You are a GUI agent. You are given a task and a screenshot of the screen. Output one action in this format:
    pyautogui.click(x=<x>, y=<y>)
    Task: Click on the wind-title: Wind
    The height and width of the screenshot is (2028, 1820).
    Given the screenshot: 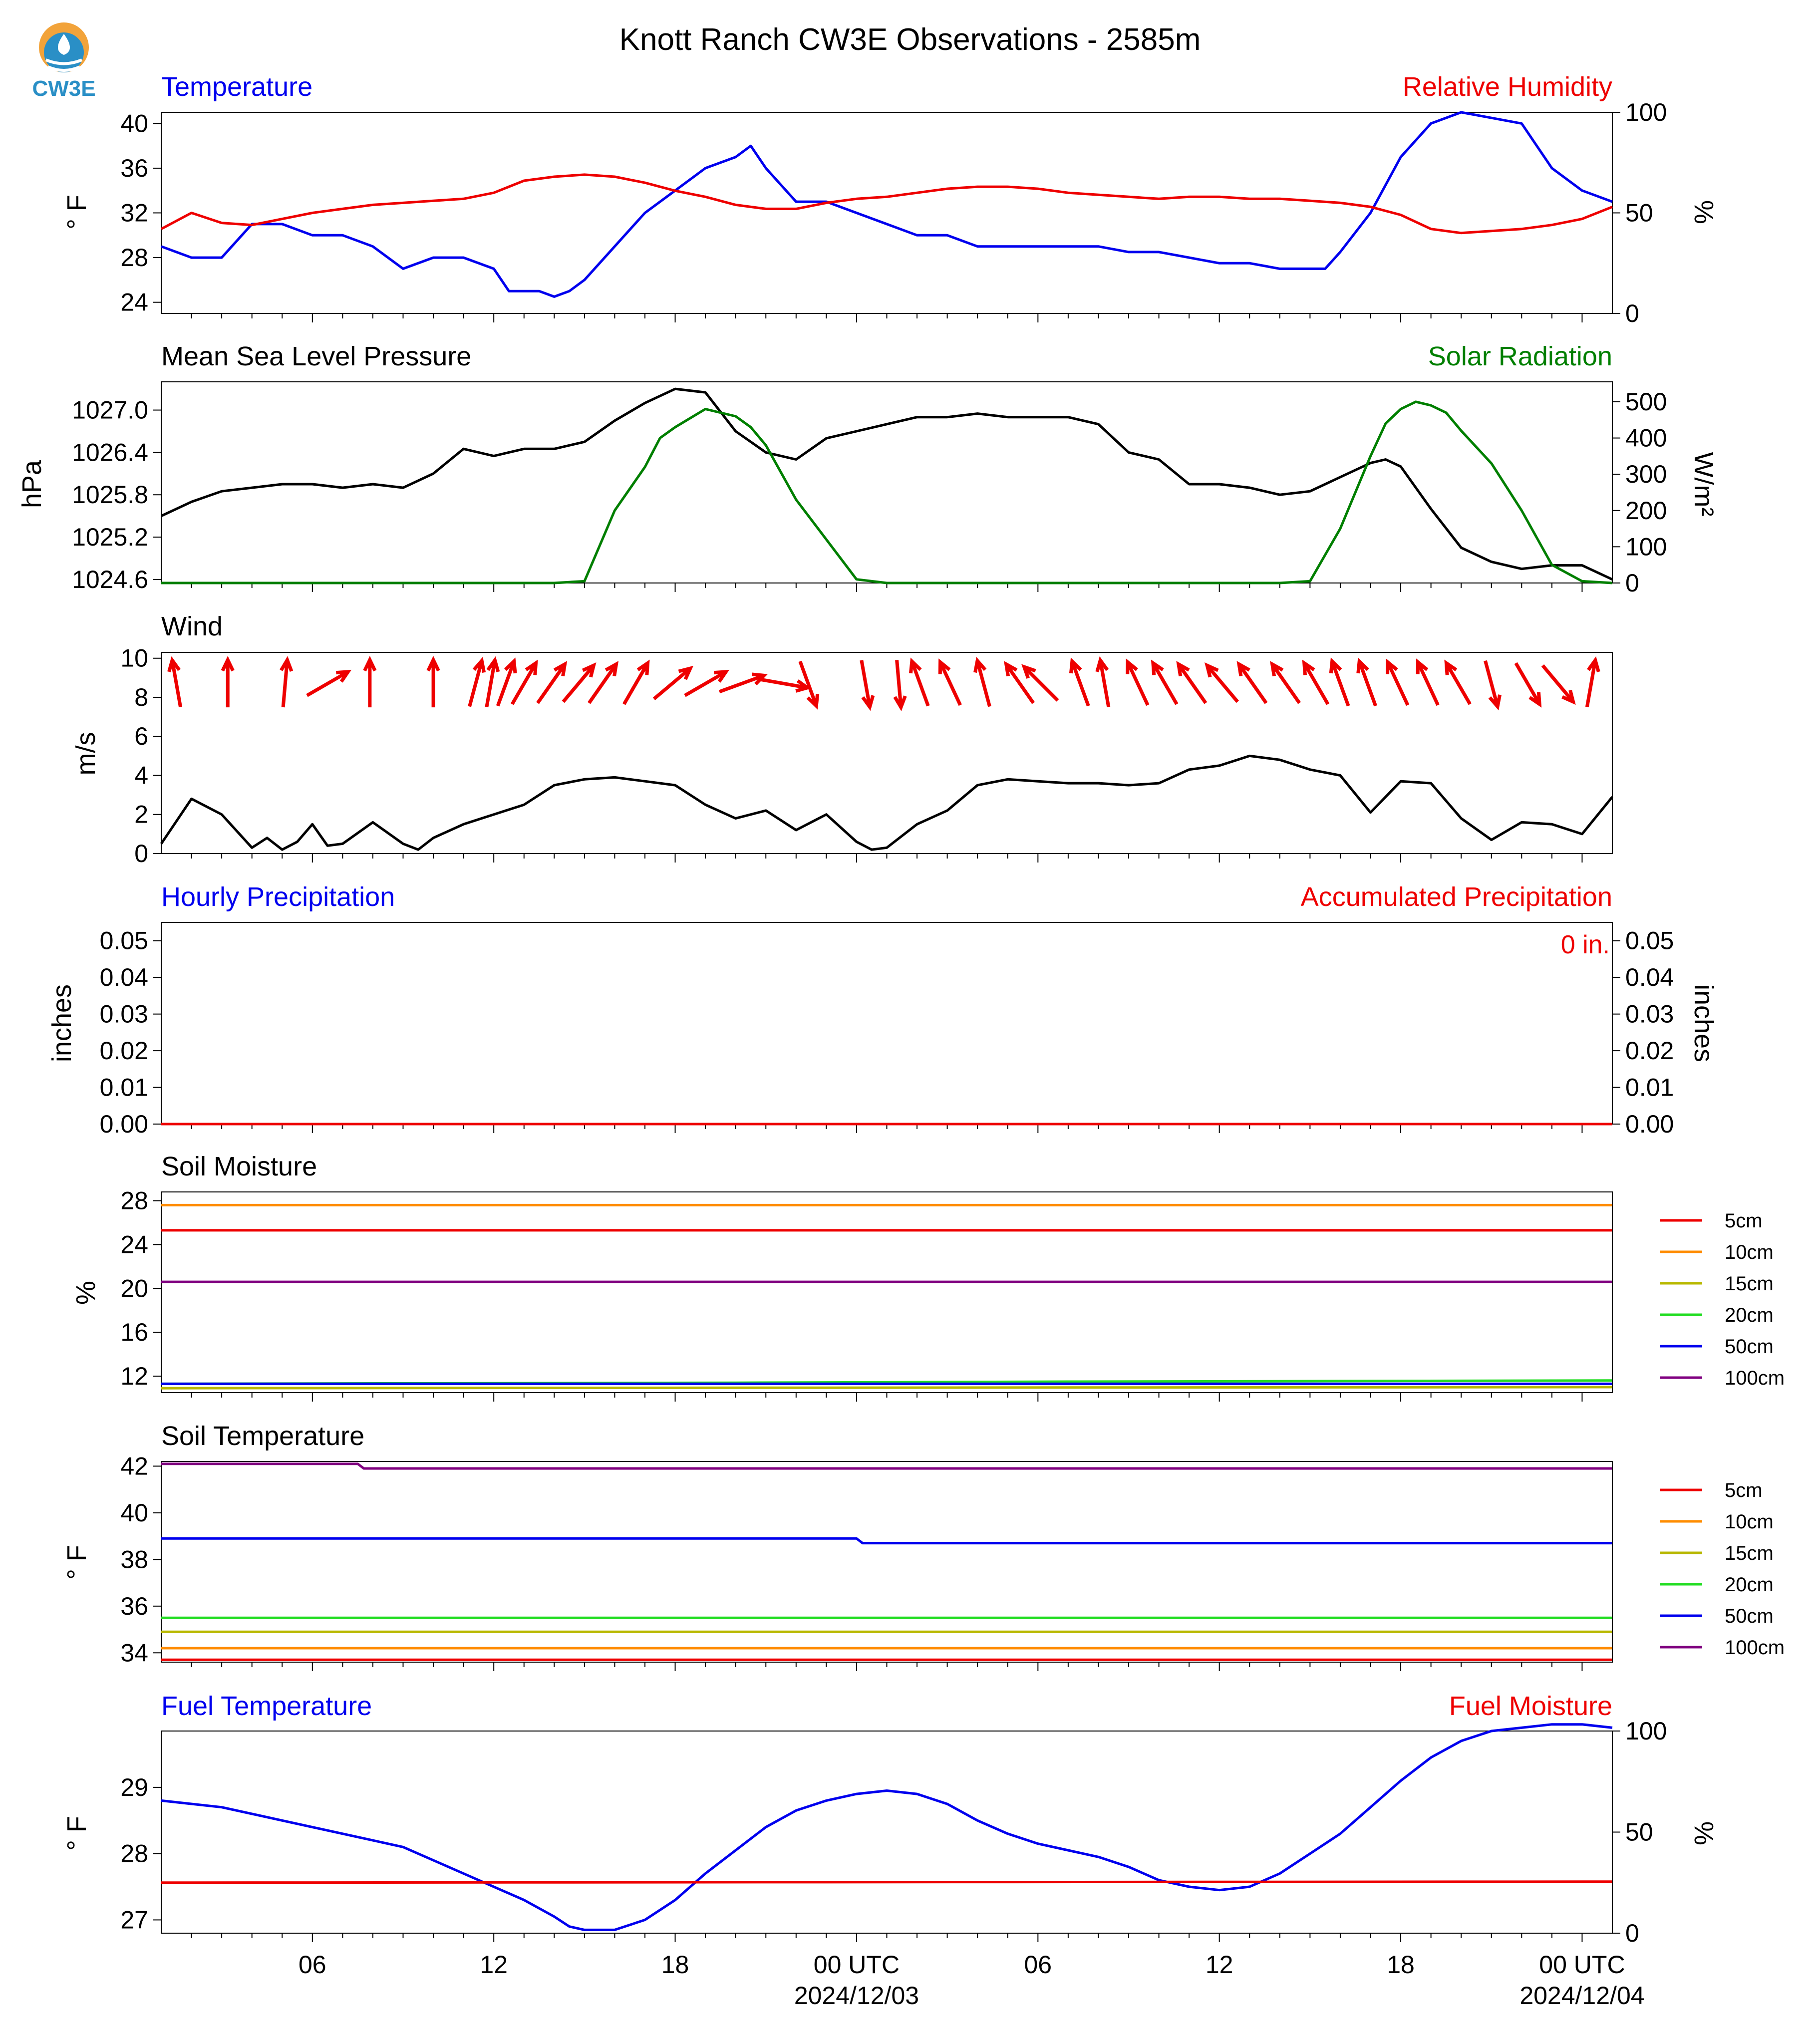 What is the action you would take?
    pyautogui.click(x=192, y=626)
    